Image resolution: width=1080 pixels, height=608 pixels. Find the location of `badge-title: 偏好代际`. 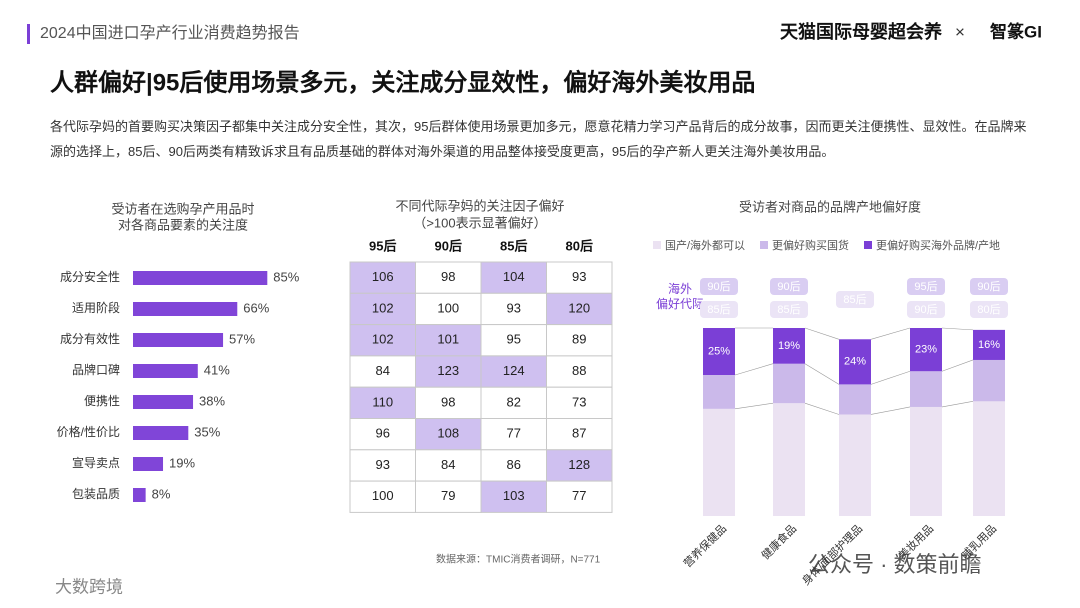

badge-title: 偏好代际 is located at coordinates (680, 303).